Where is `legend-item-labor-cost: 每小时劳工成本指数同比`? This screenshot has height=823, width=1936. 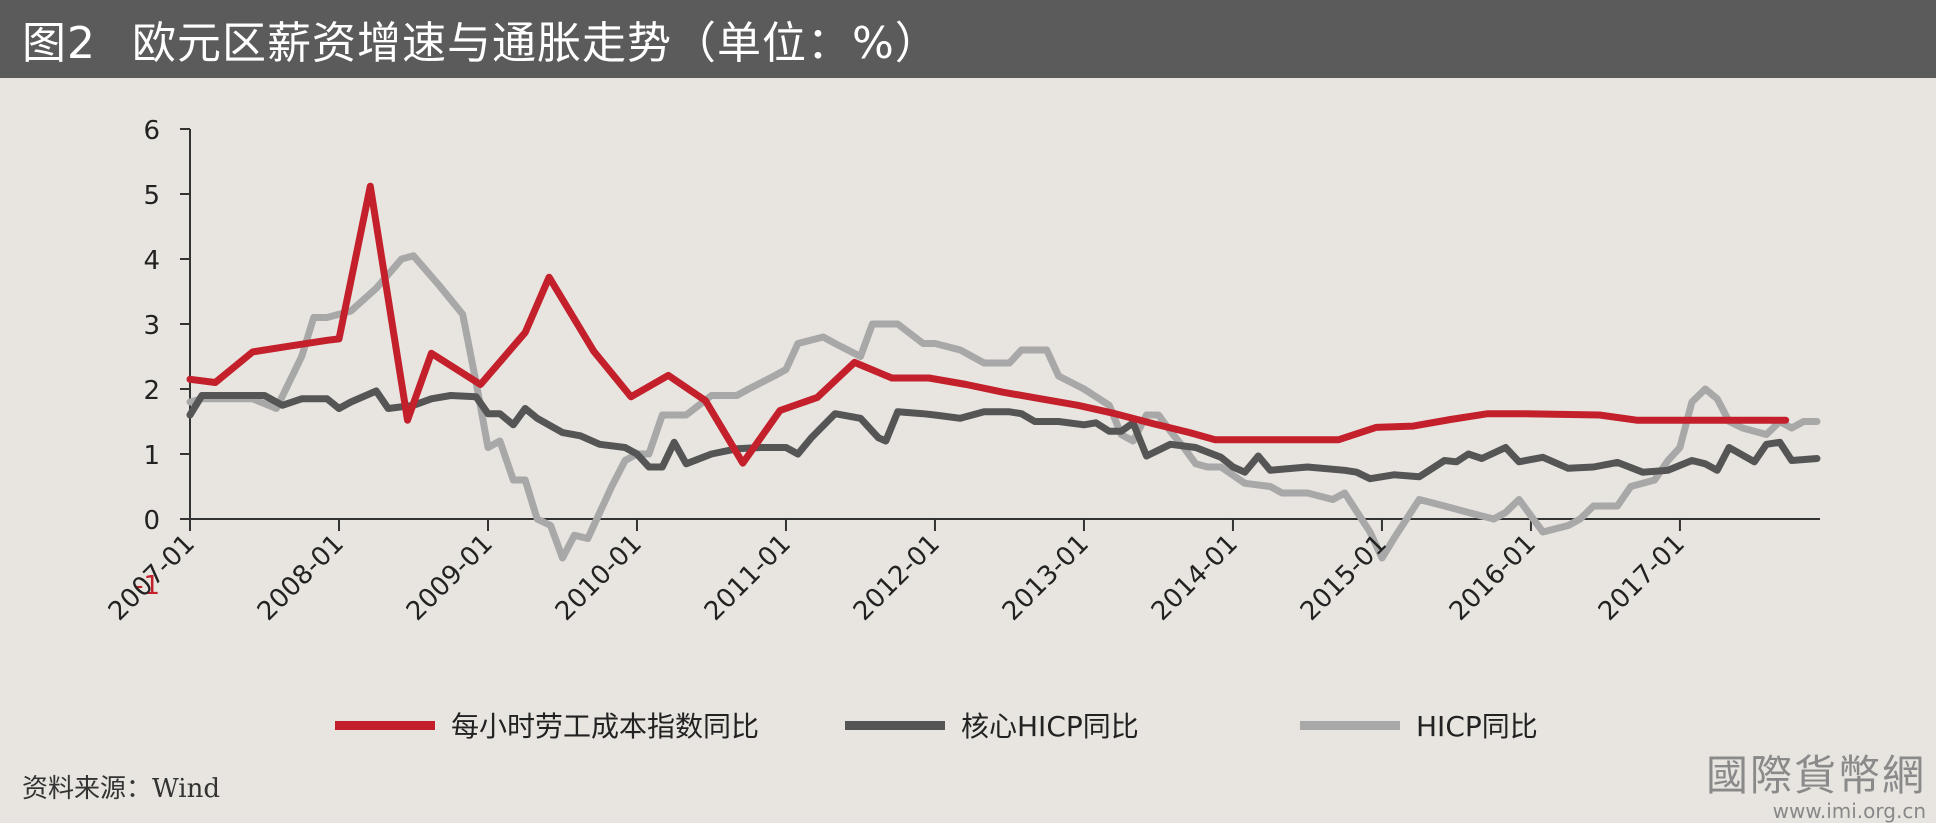 legend-item-labor-cost: 每小时劳工成本指数同比 is located at coordinates (547, 725).